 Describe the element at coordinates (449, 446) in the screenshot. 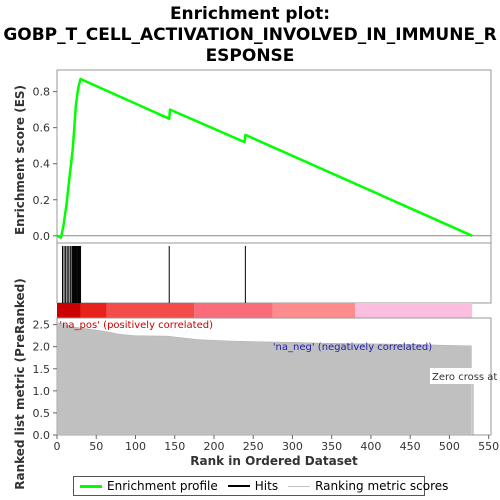

I see `x-tick-label: 500` at that location.